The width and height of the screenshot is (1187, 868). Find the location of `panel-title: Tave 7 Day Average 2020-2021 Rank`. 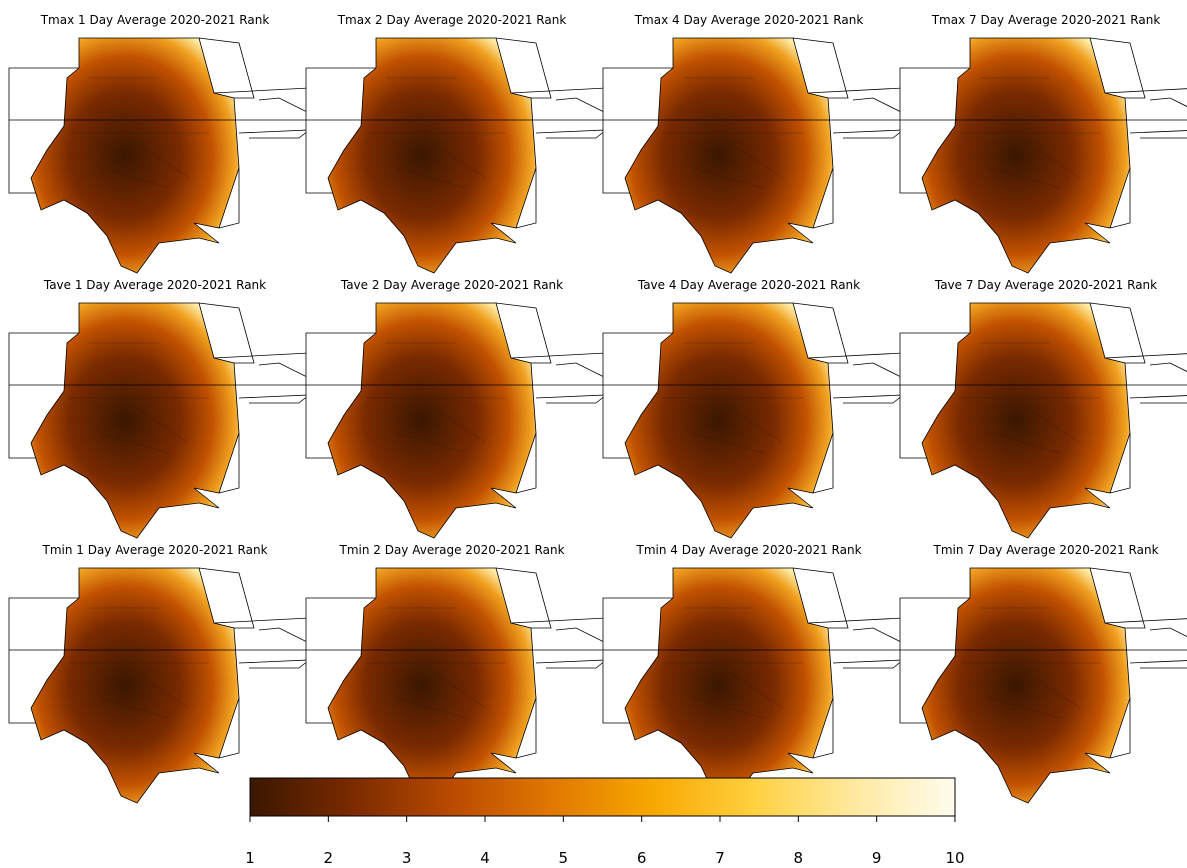

panel-title: Tave 7 Day Average 2020-2021 Rank is located at coordinates (1045, 285).